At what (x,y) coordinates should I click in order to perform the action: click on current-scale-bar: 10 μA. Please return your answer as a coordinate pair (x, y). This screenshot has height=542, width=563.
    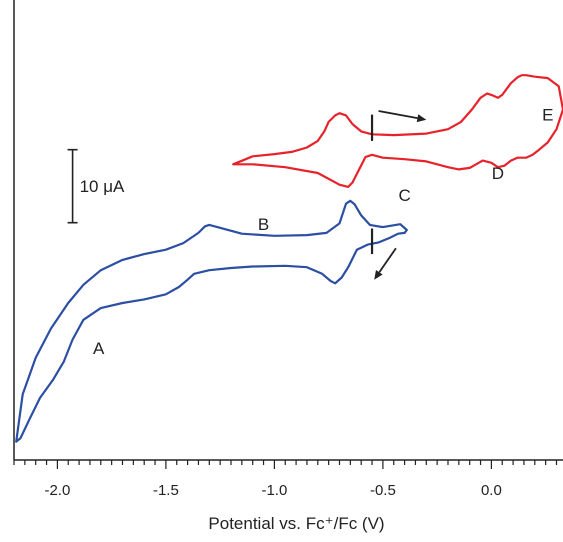
    Looking at the image, I should click on (96, 186).